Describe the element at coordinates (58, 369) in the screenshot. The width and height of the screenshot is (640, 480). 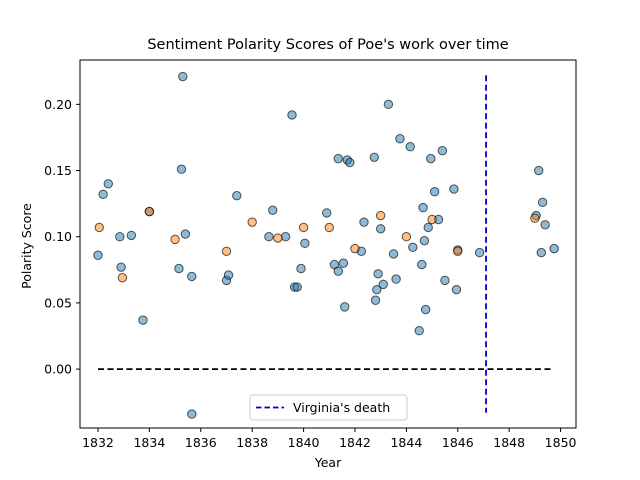
I see `y-tick-label: 0.00` at that location.